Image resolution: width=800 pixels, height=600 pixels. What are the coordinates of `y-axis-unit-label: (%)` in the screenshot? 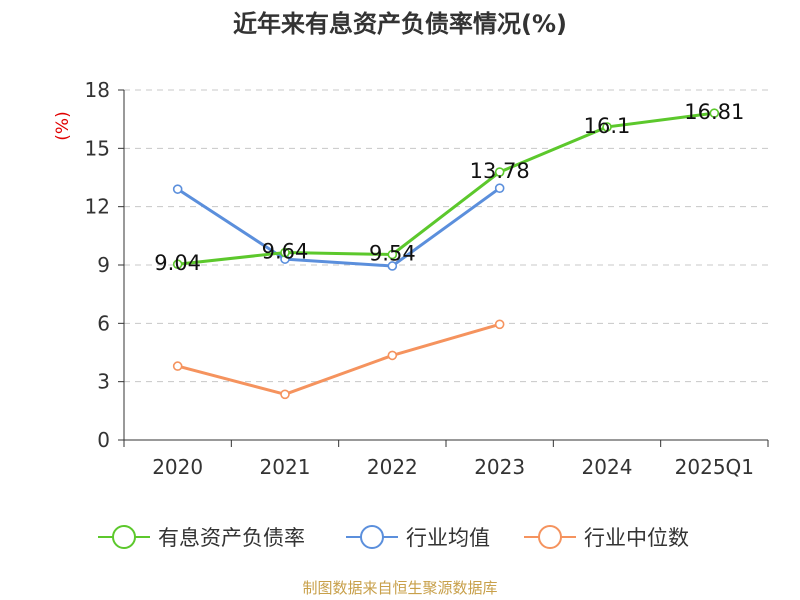 It's located at (63, 125).